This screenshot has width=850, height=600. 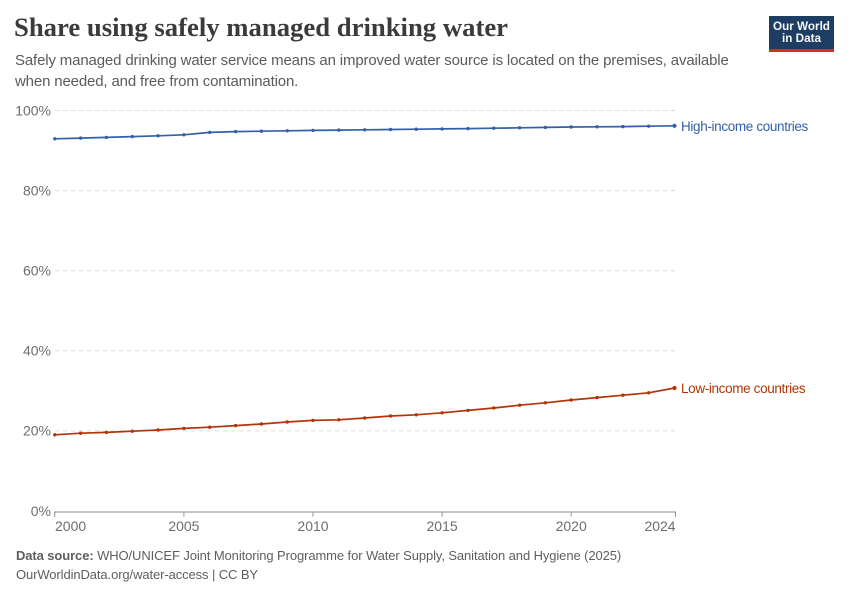 What do you see at coordinates (37, 190) in the screenshot?
I see `svg-text: 80%` at bounding box center [37, 190].